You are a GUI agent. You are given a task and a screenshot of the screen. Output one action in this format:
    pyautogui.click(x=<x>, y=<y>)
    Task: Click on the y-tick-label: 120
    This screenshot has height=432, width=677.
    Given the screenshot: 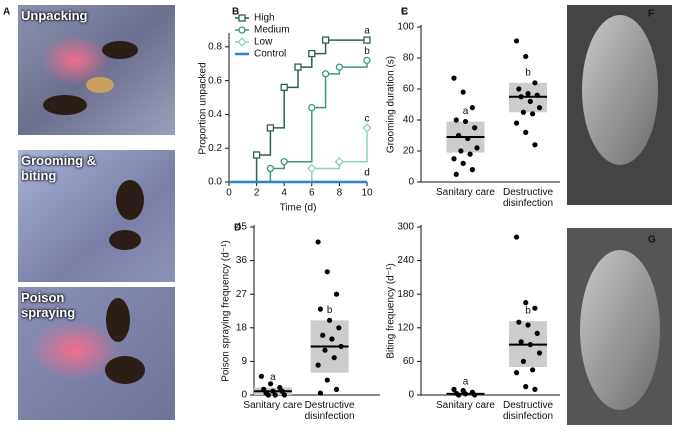 What is the action you would take?
    pyautogui.click(x=405, y=327)
    